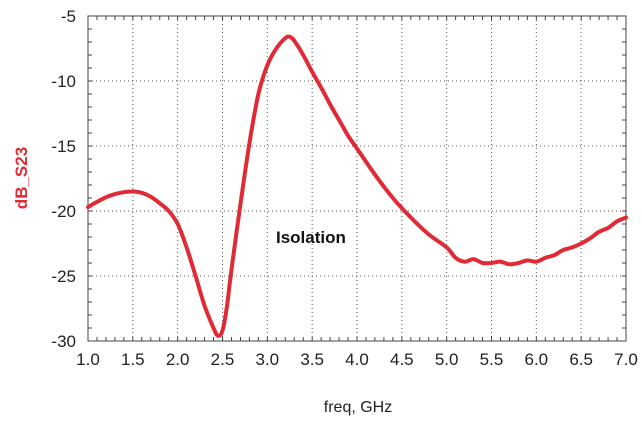 This screenshot has height=426, width=642. I want to click on x-tick-label: 5.5, so click(492, 359).